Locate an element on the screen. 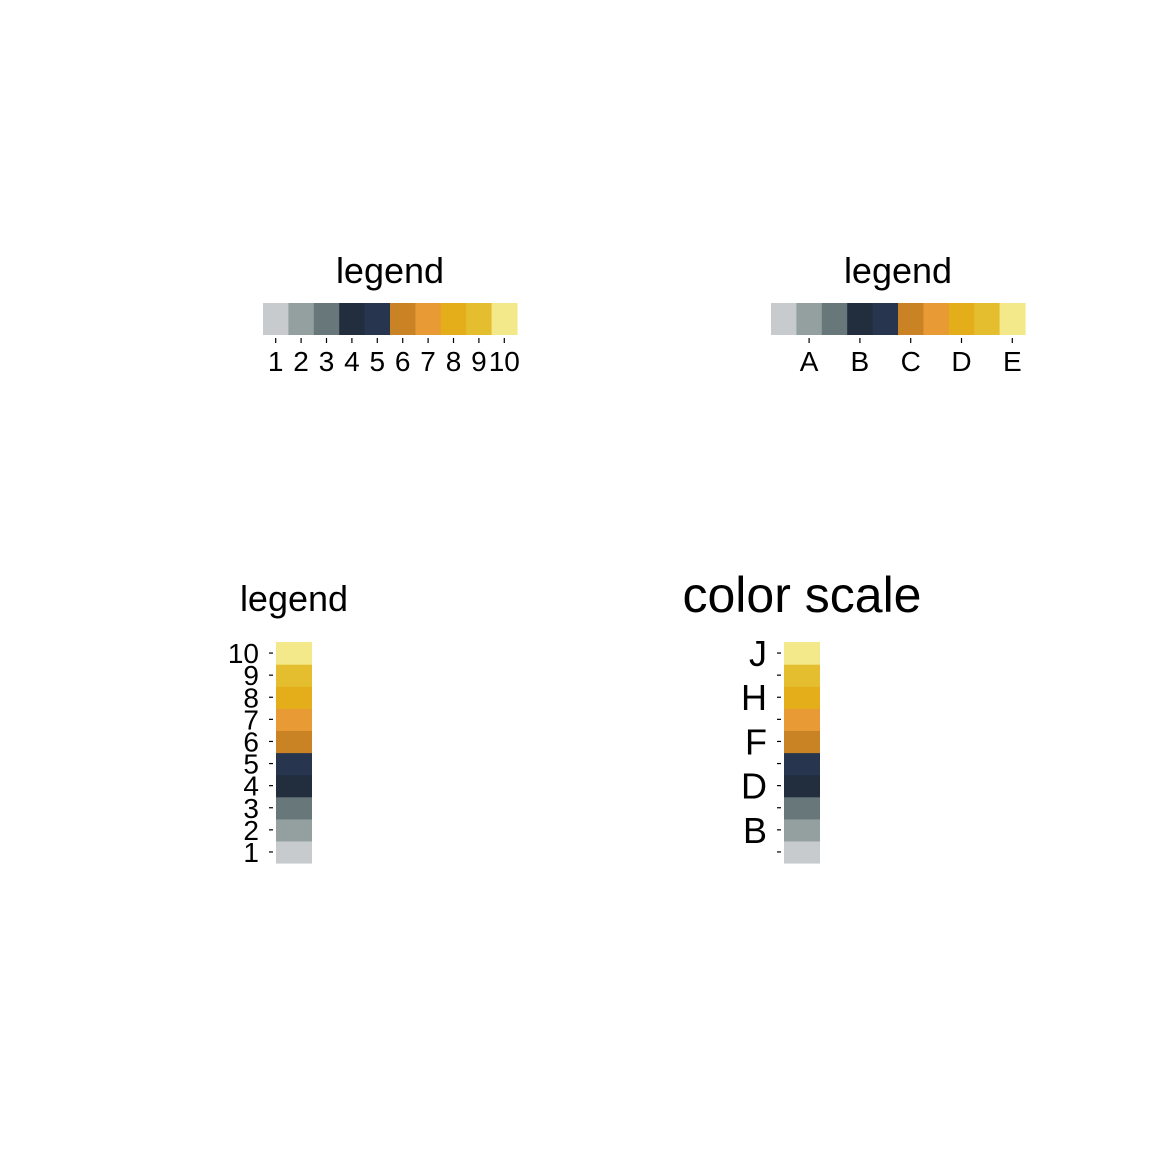 The image size is (1152, 1152). legend-tick-label: H is located at coordinates (754, 697).